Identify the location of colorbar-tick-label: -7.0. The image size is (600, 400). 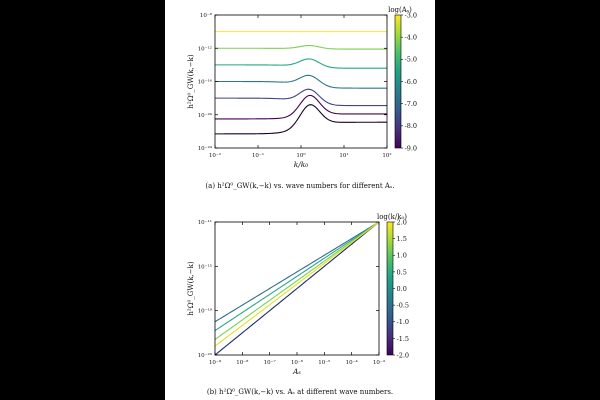
(411, 104).